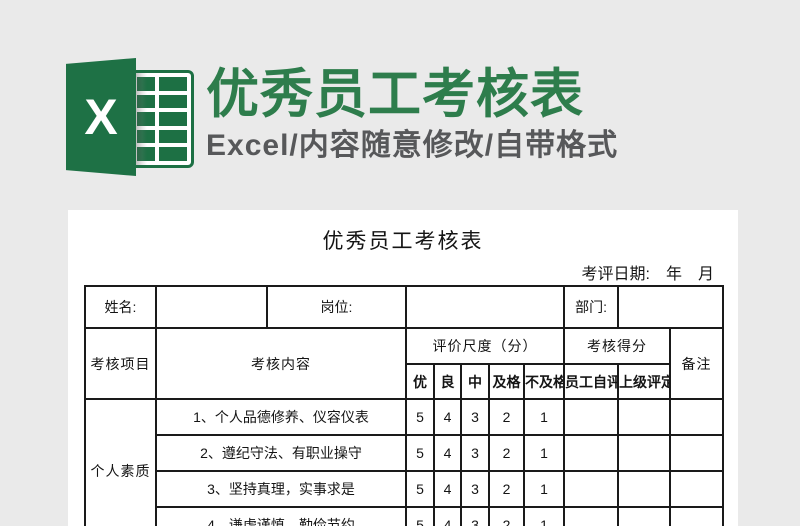  Describe the element at coordinates (506, 381) in the screenshot. I see `scale-level-pass: 及格` at that location.